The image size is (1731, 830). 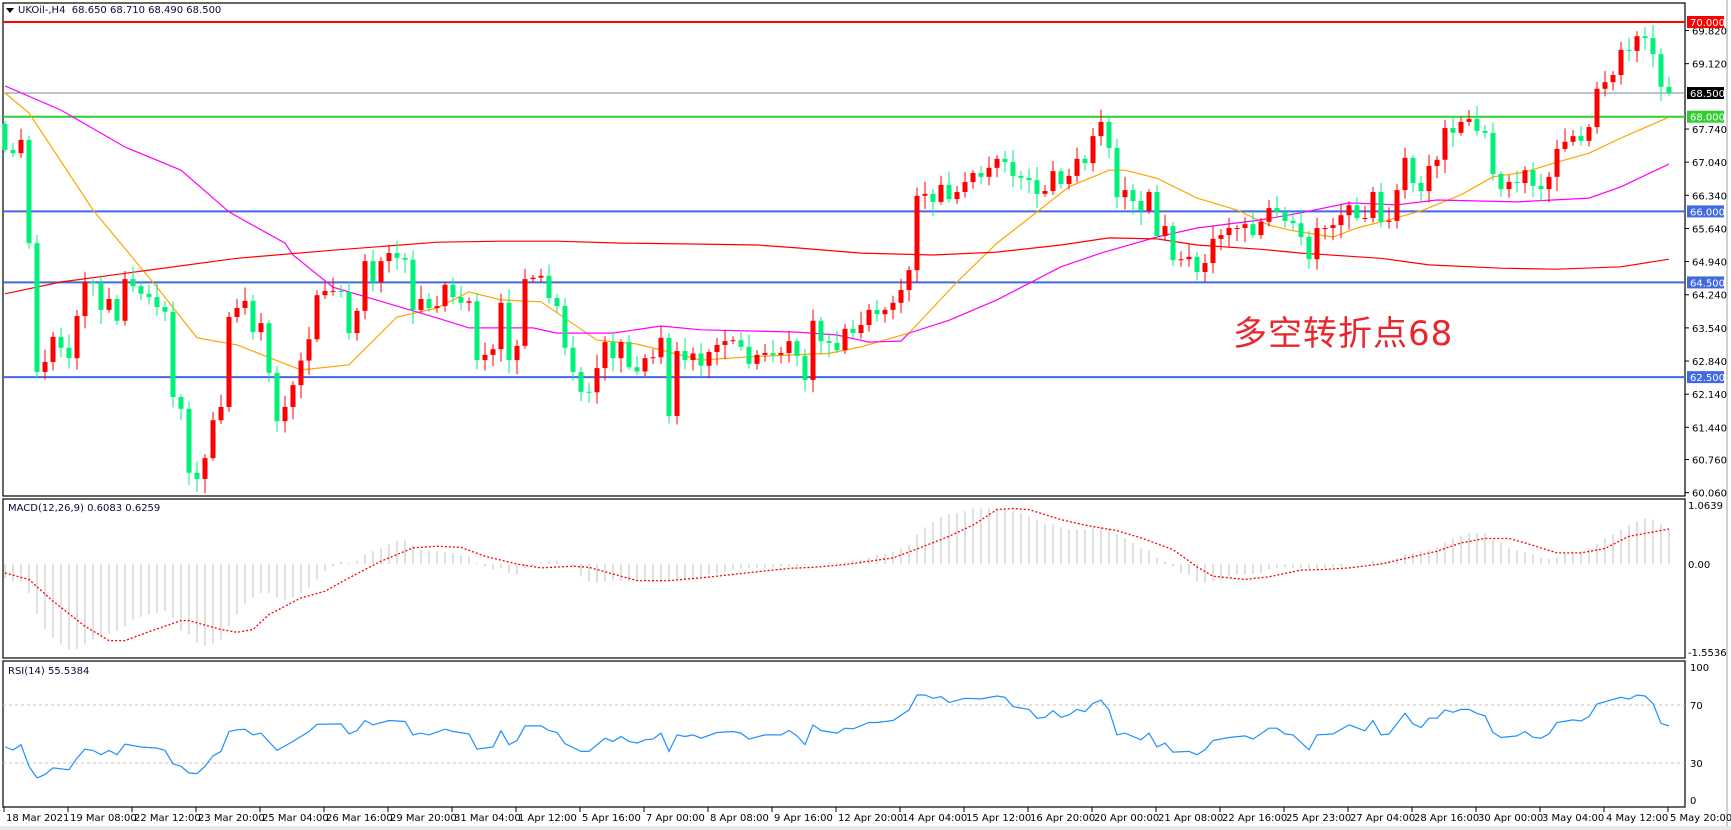 What do you see at coordinates (1573, 818) in the screenshot?
I see `time-tick-label: 3 May 04:00` at bounding box center [1573, 818].